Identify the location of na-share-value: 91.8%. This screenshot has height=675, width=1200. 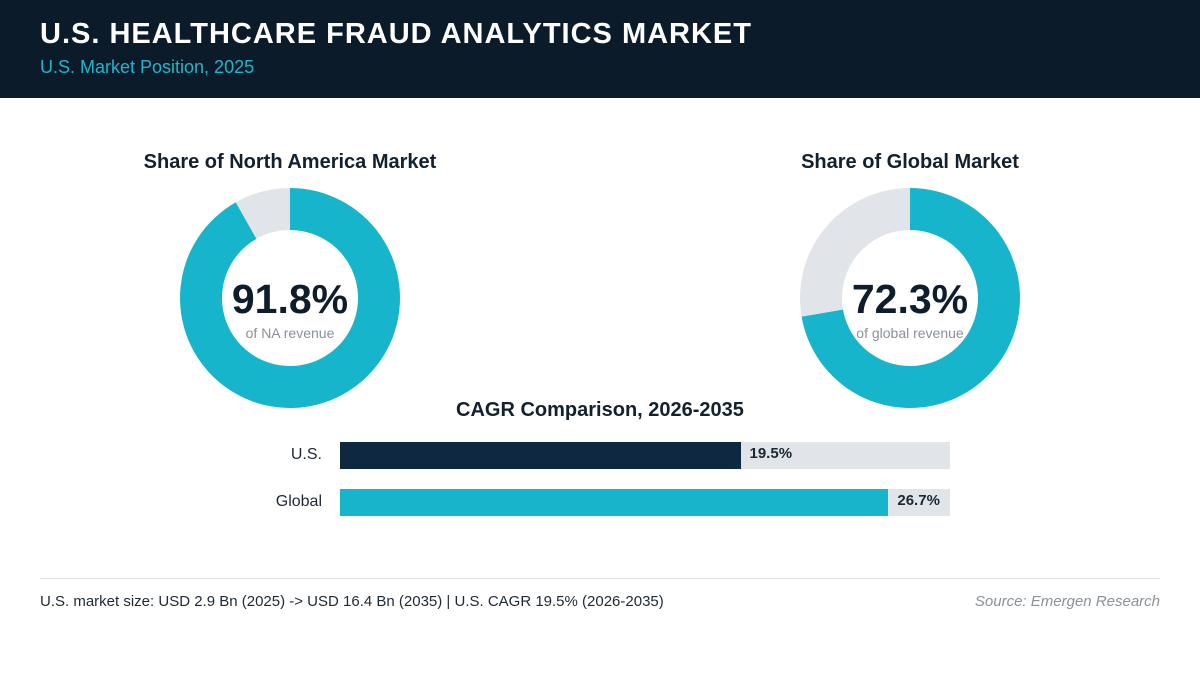
(290, 299).